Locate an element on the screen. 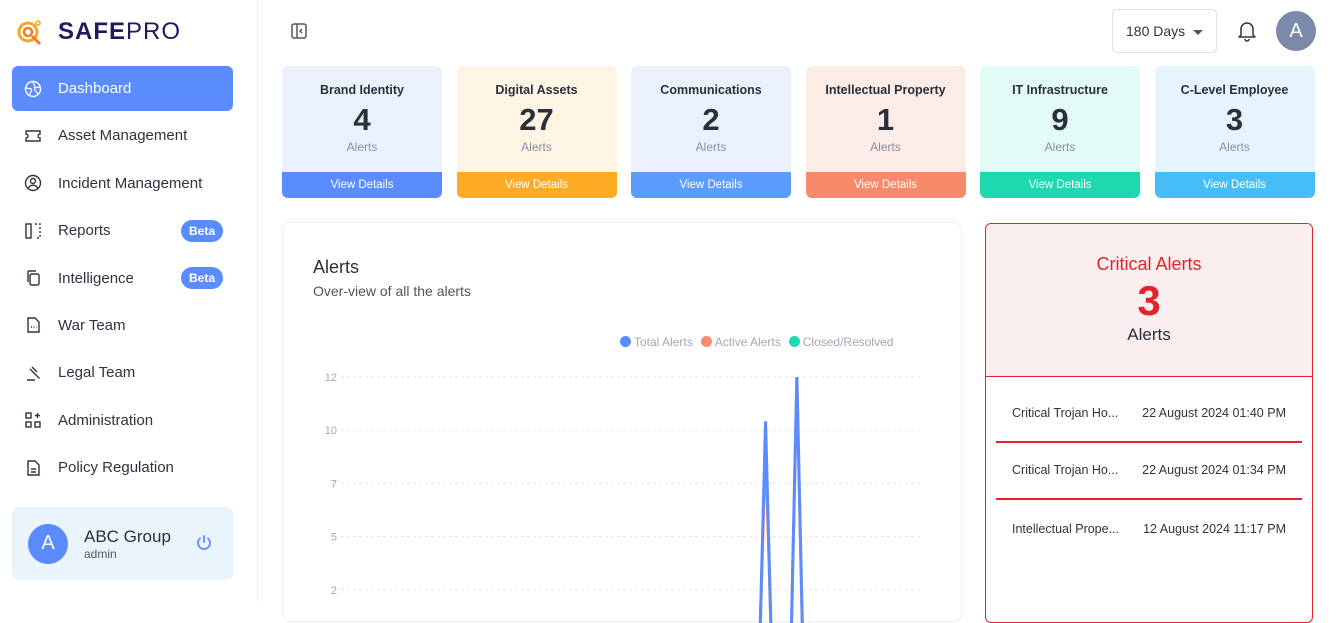 Image resolution: width=1336 pixels, height=623 pixels. critical-title: Critical Alerts is located at coordinates (1149, 264).